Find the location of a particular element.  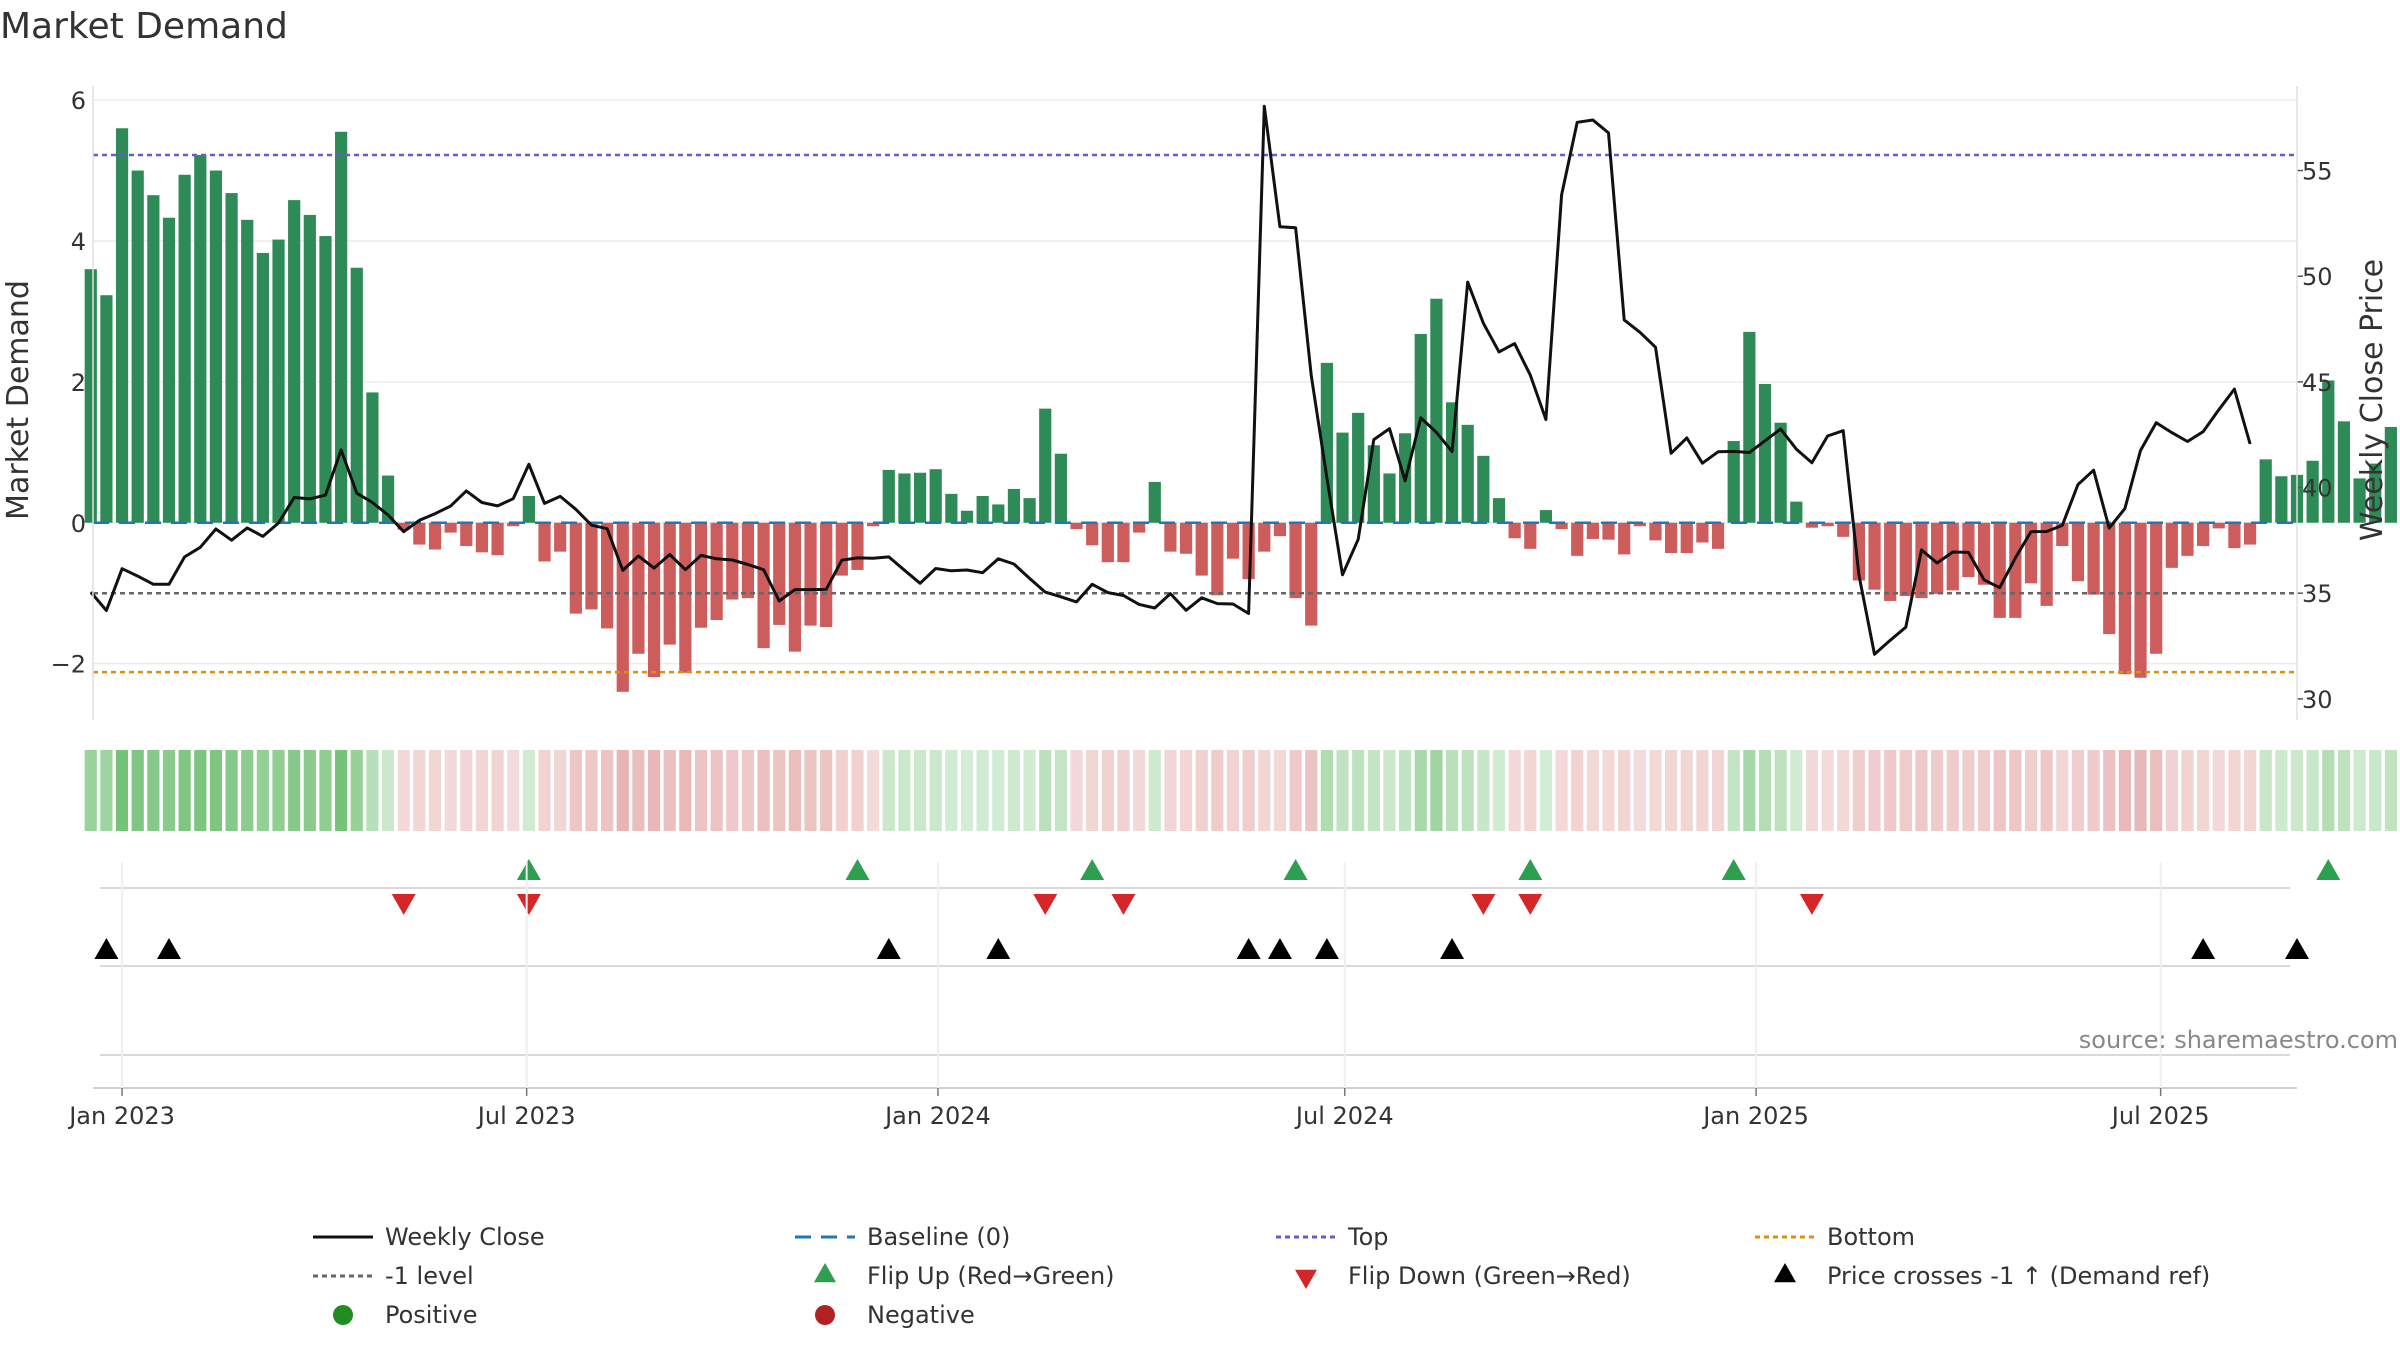

y2-axis-label: Weekly Close Price is located at coordinates (2372, 400).